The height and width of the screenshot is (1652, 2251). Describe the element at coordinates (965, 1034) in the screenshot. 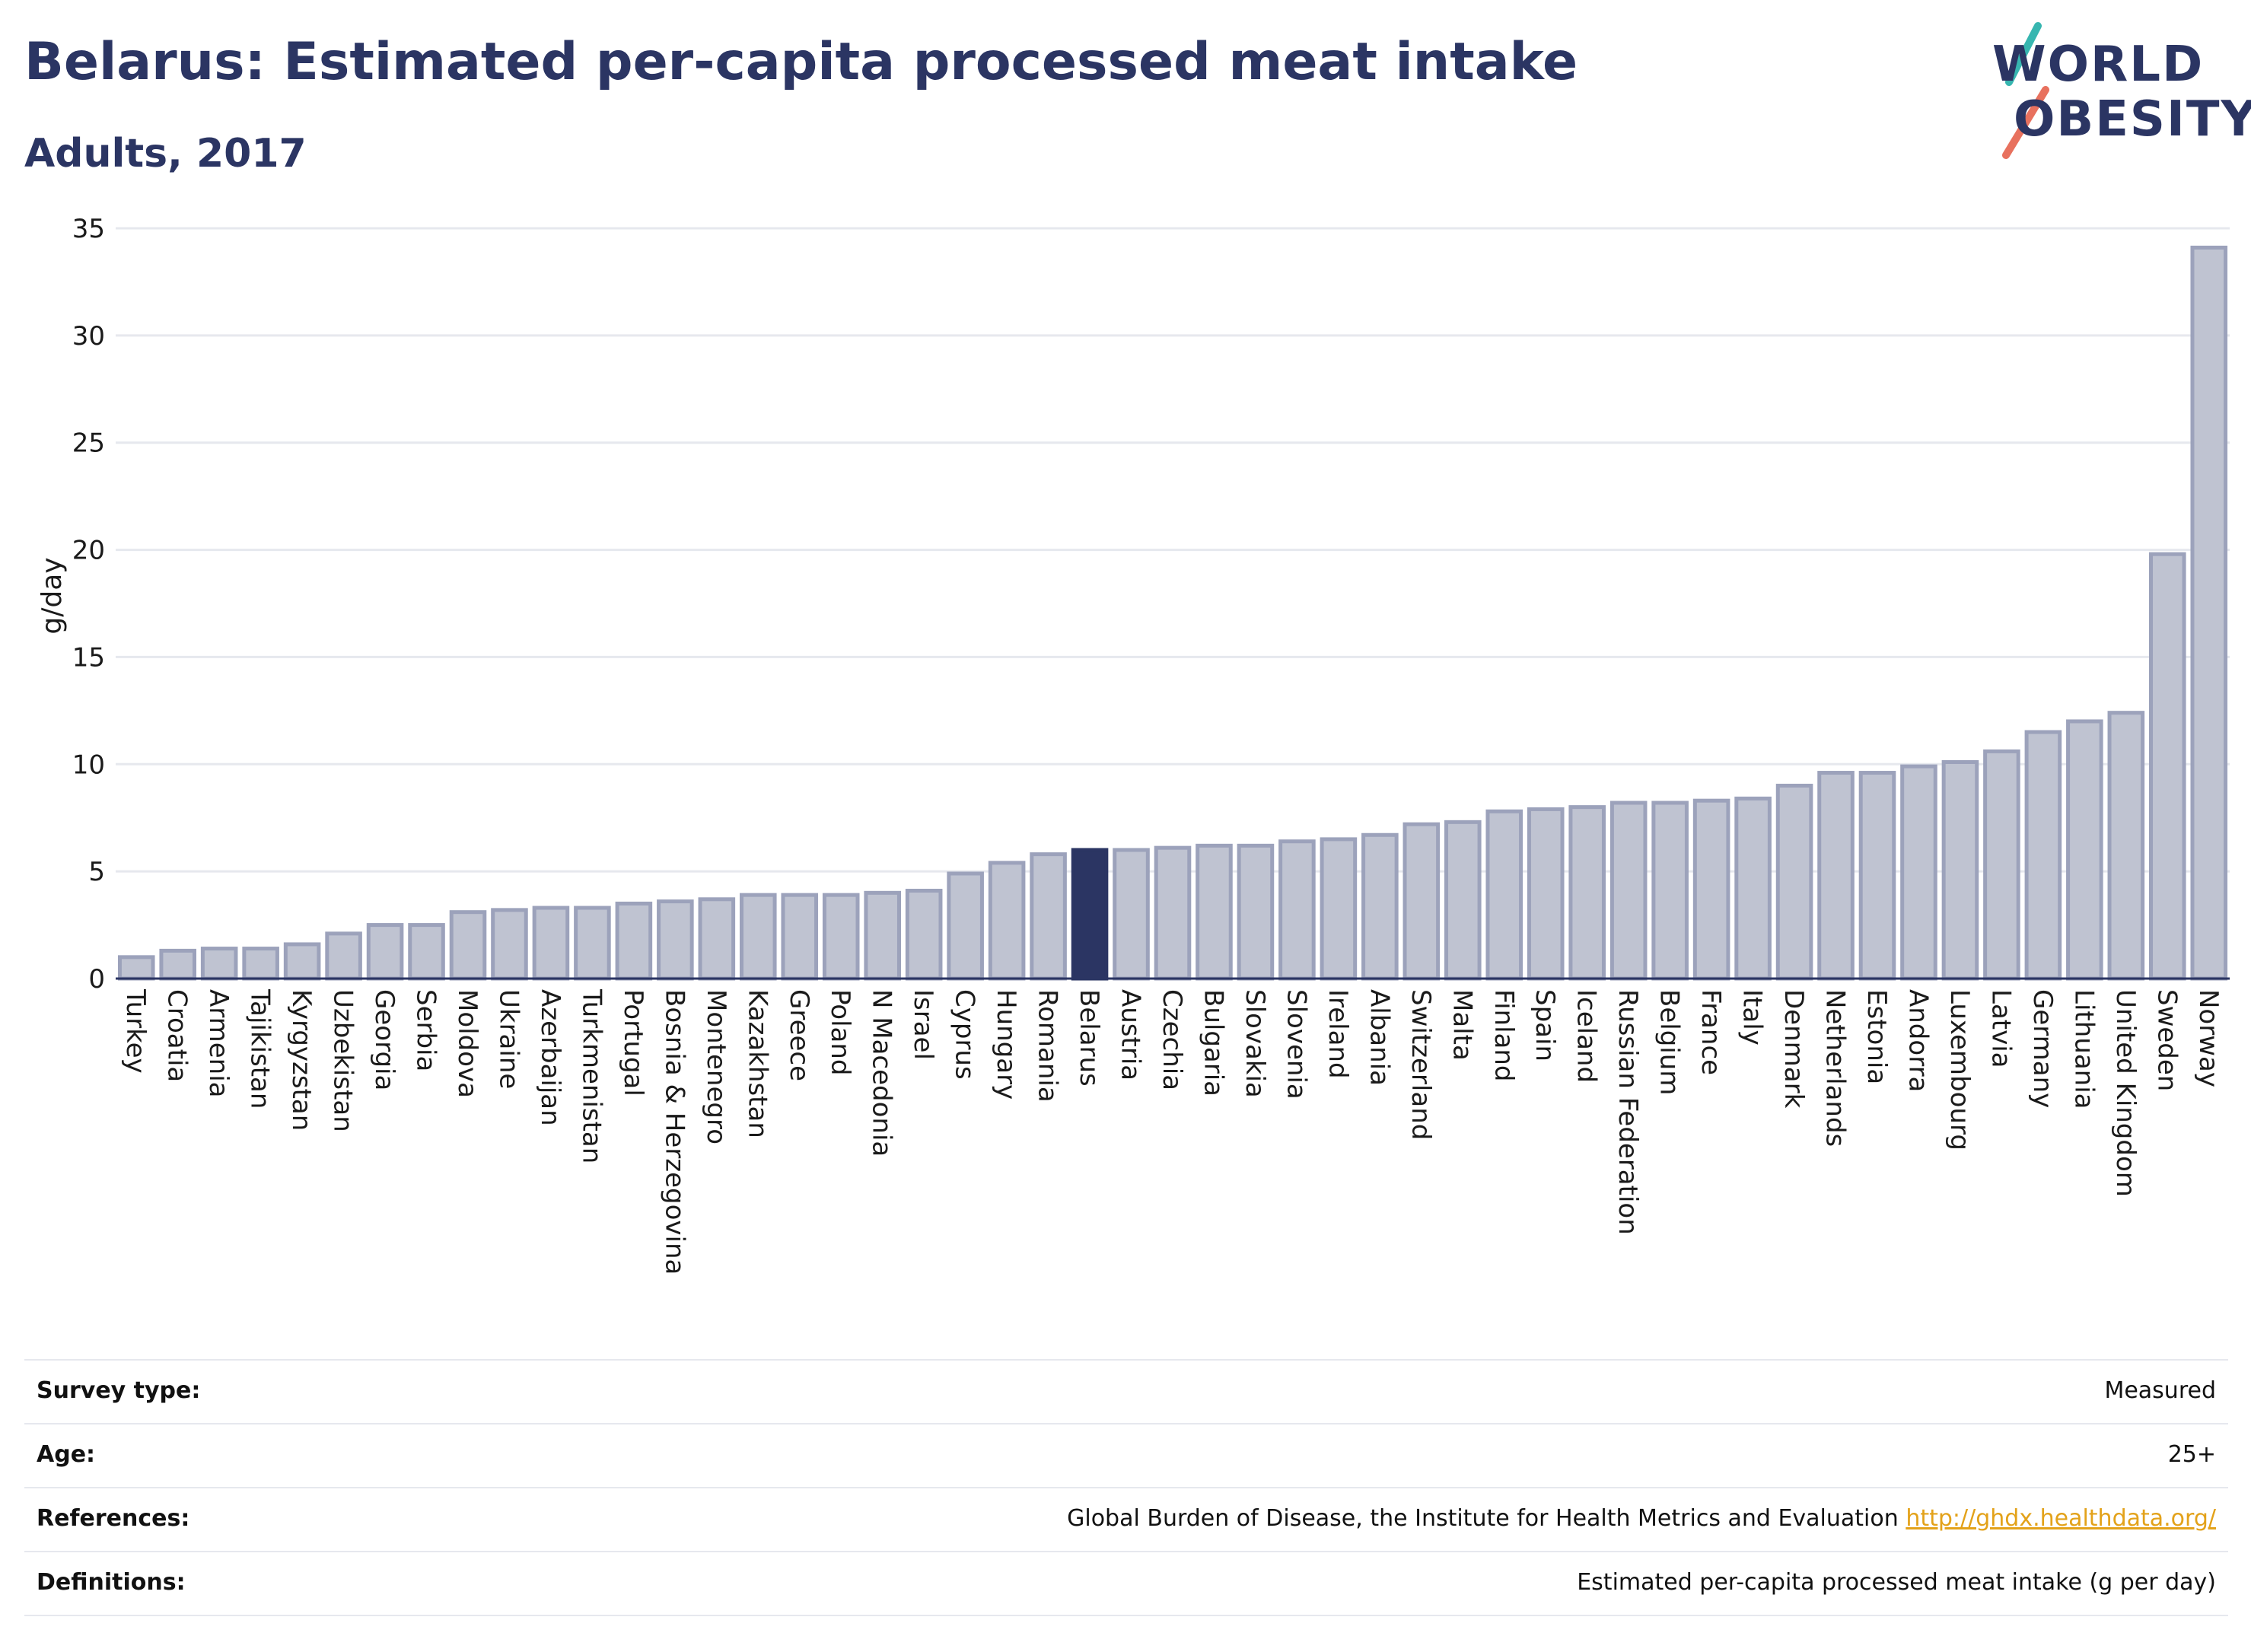

I see `x-tick-label: Cyprus` at that location.